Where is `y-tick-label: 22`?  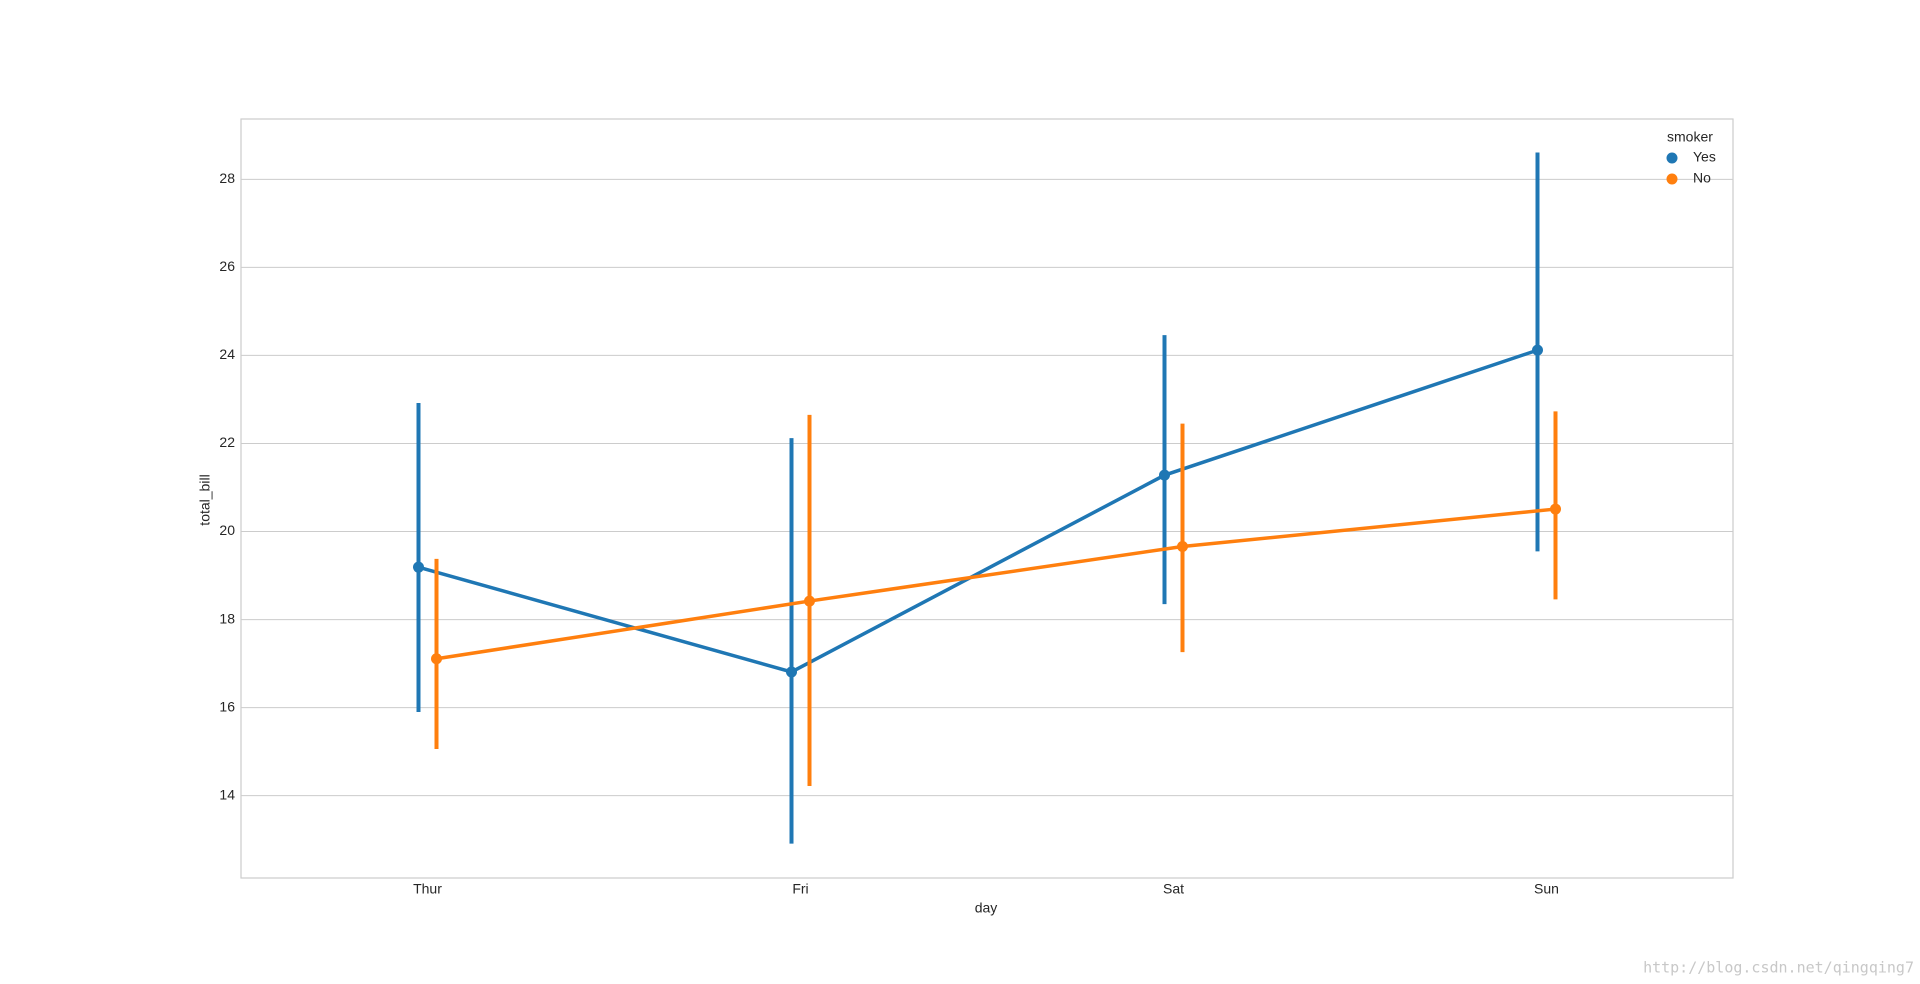 y-tick-label: 22 is located at coordinates (227, 442).